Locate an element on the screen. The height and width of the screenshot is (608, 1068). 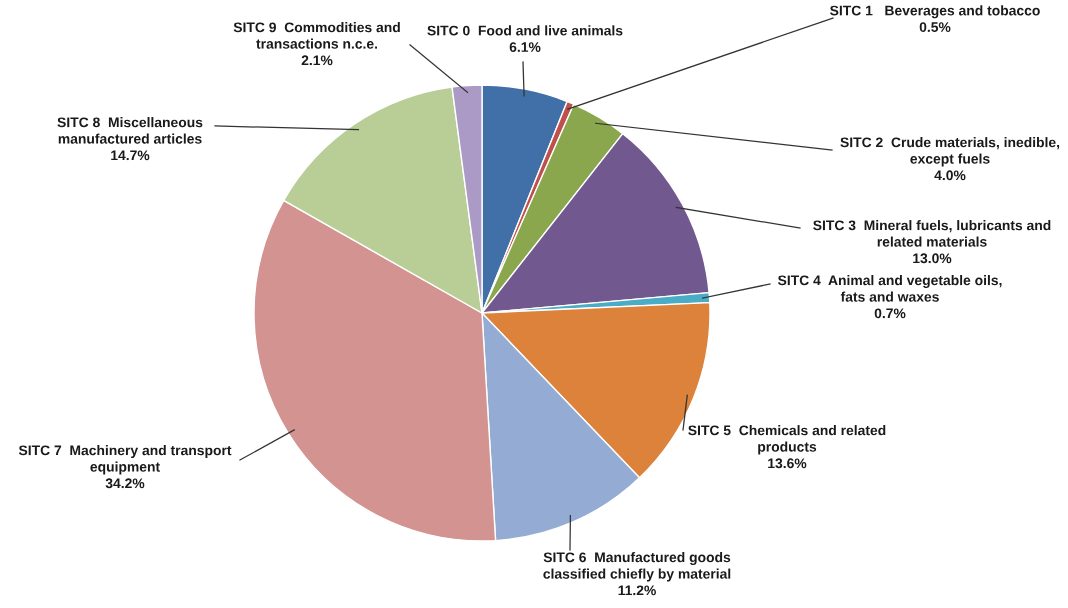
slice-label: SITC 5 Chemicals and related products is located at coordinates (787, 440).